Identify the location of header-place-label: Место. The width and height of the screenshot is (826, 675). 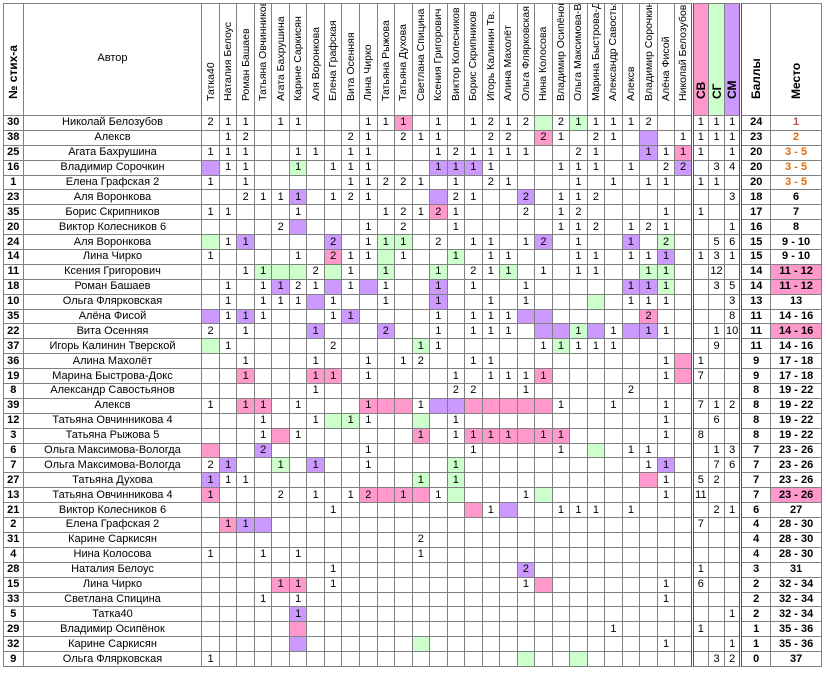
(796, 80).